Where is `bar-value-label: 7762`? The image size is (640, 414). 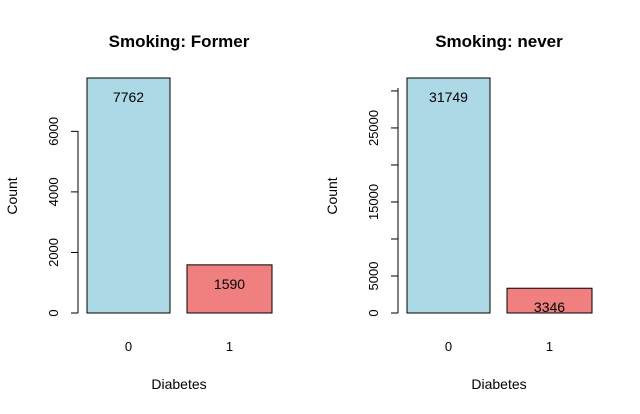
bar-value-label: 7762 is located at coordinates (128, 97).